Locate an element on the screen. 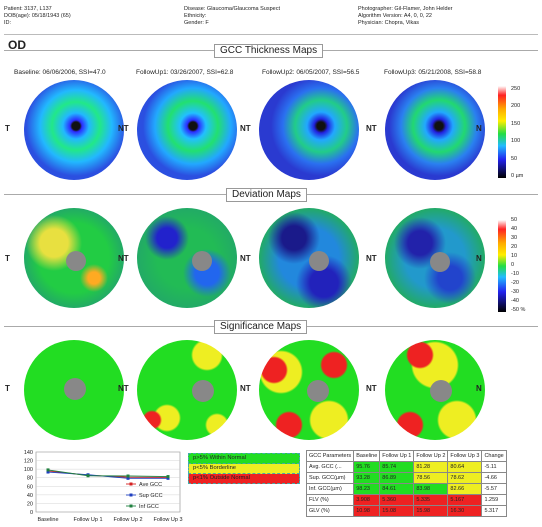 The image size is (542, 527). thickness-tick: 100 is located at coordinates (516, 141).